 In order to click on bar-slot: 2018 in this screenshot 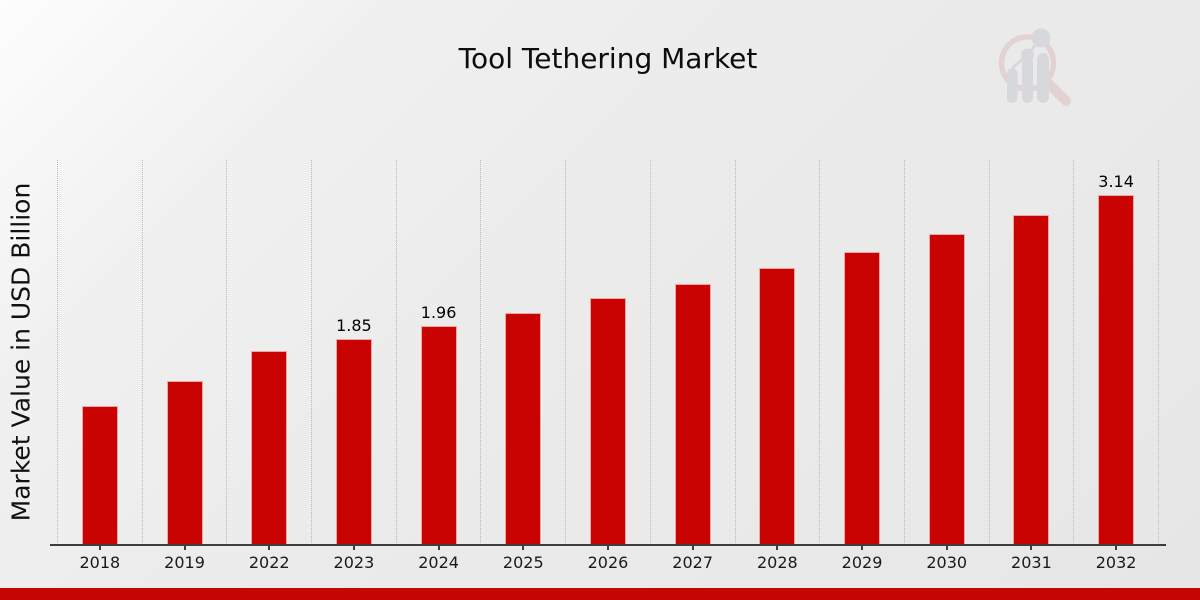, I will do `click(99, 366)`.